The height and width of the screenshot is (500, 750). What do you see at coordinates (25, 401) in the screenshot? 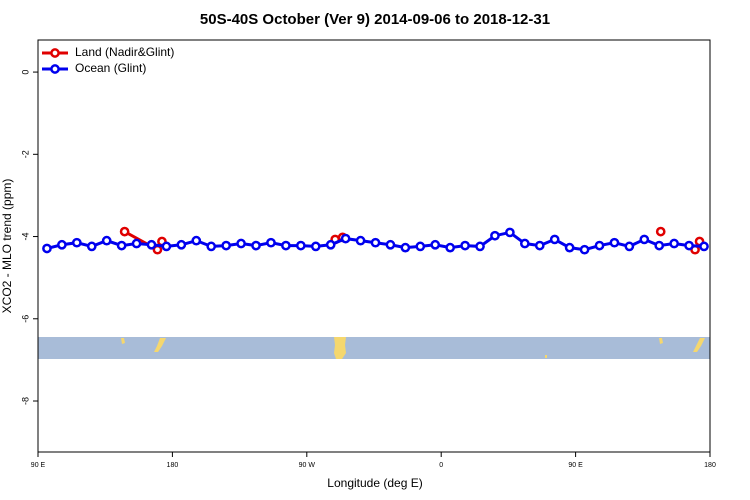
I see `y-tick-label: -8` at bounding box center [25, 401].